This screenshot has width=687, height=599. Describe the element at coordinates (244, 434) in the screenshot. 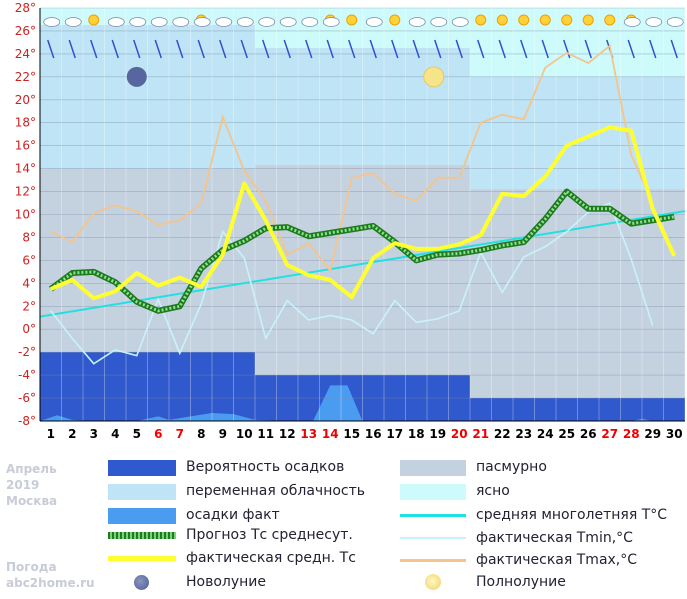

I see `x-tick-label: 10` at that location.